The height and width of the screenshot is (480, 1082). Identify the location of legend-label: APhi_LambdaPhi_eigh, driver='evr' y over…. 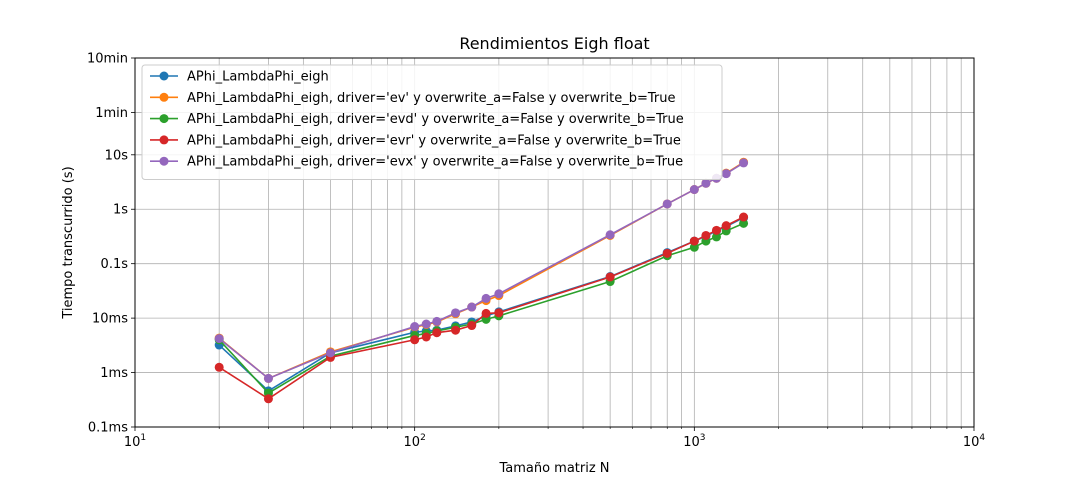
(434, 140).